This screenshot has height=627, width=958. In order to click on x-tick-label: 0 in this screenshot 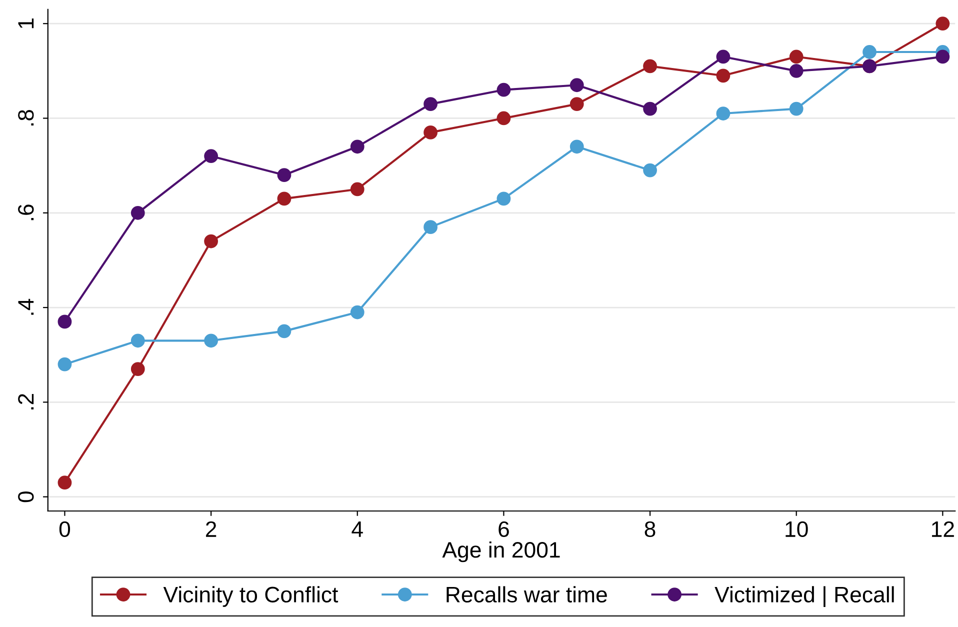, I will do `click(64, 529)`.